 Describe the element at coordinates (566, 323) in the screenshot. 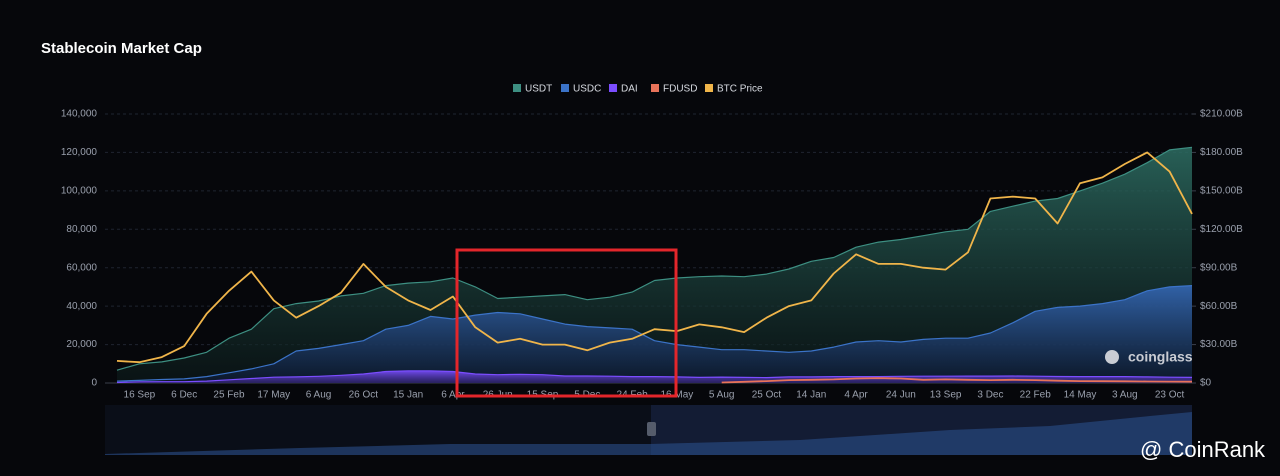

I see `highlight-box` at that location.